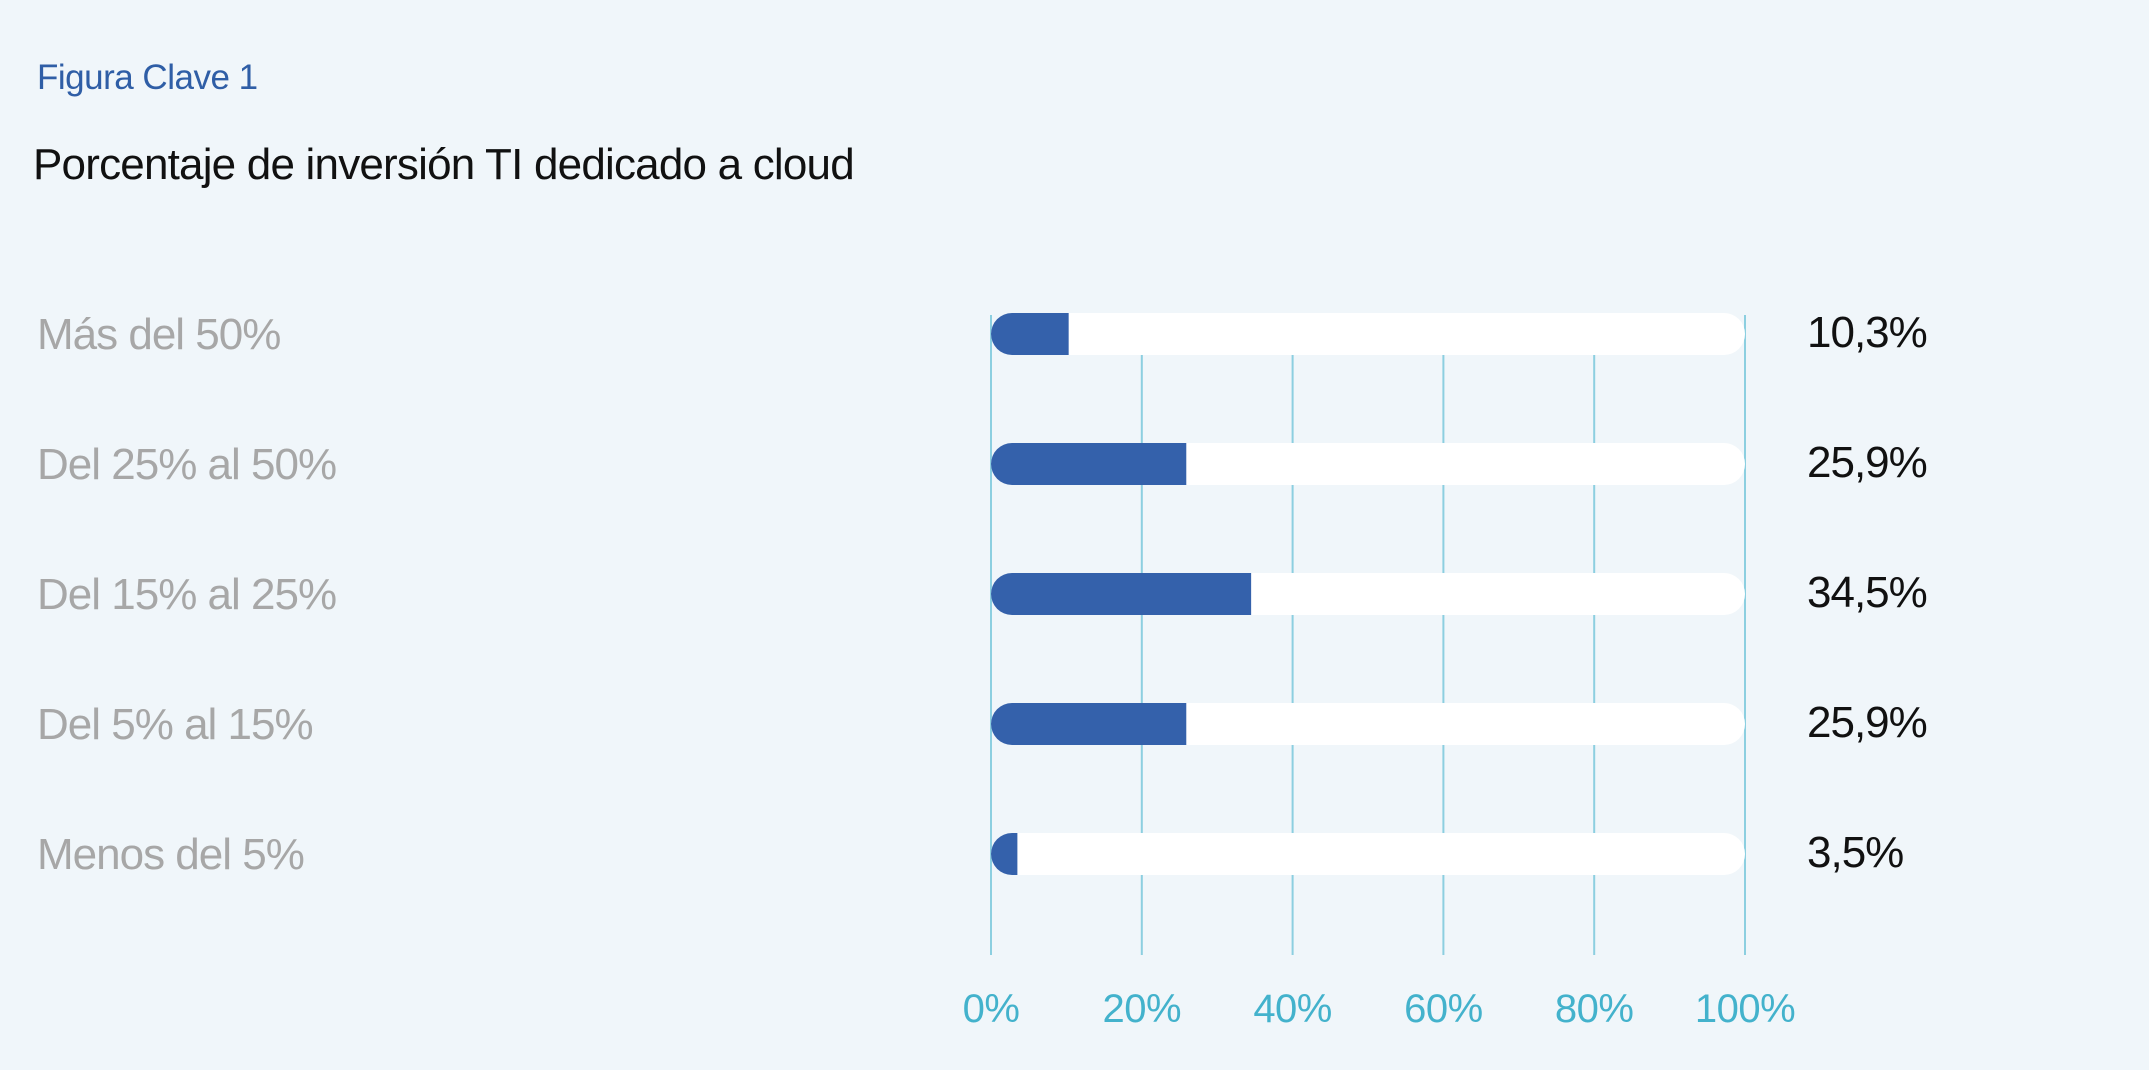 The width and height of the screenshot is (2149, 1070). What do you see at coordinates (158, 334) in the screenshot?
I see `category-label: Más del 50%` at bounding box center [158, 334].